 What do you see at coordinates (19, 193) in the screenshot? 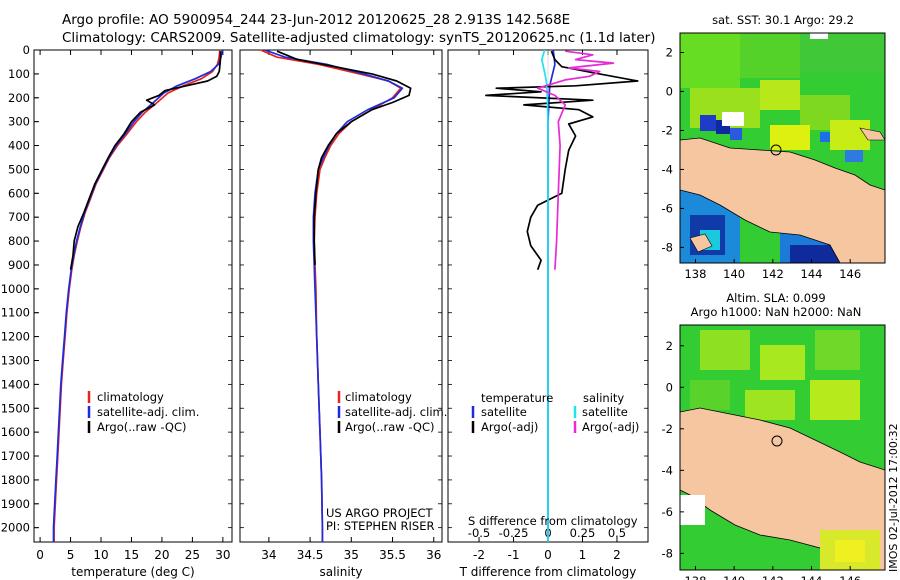
I see `depth-tick-label: 600` at bounding box center [19, 193].